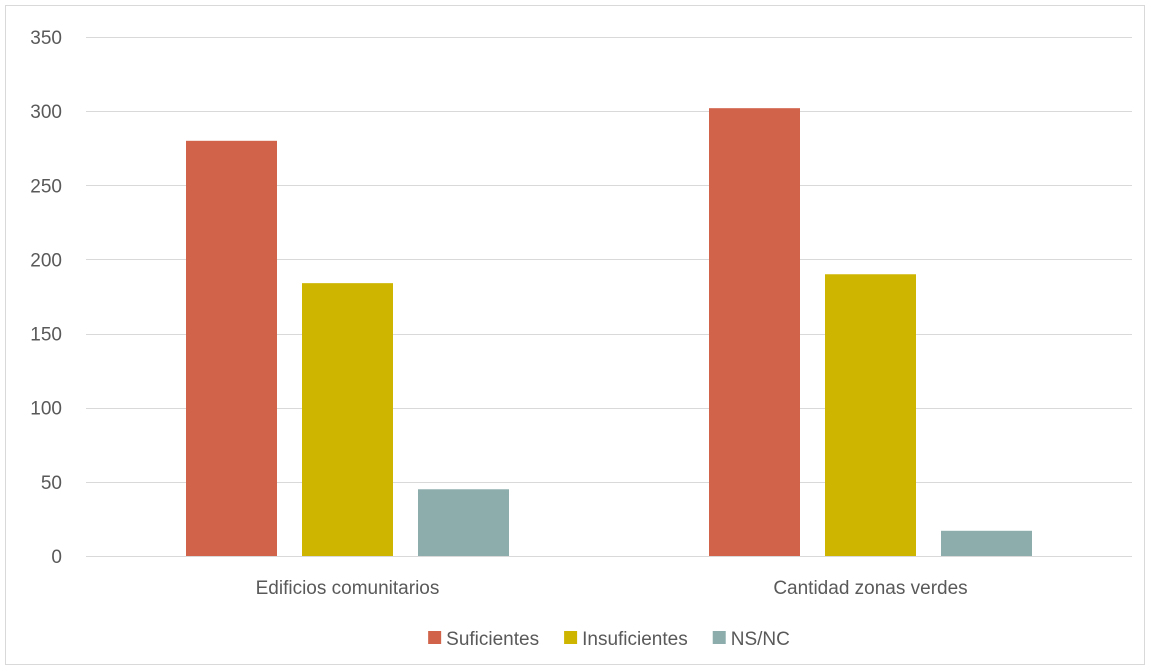 This screenshot has height=671, width=1151. What do you see at coordinates (46, 186) in the screenshot?
I see `y-tick-label: 250` at bounding box center [46, 186].